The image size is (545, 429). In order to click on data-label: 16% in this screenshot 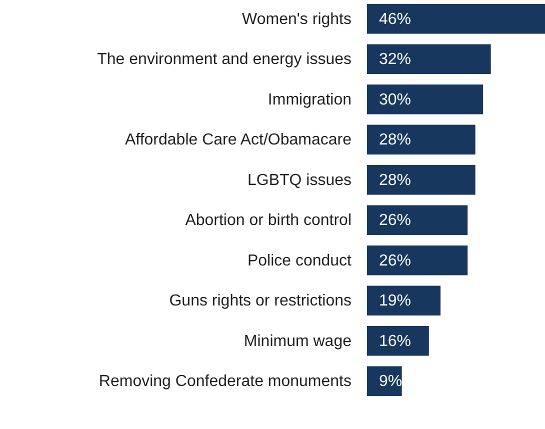, I will do `click(395, 341)`.